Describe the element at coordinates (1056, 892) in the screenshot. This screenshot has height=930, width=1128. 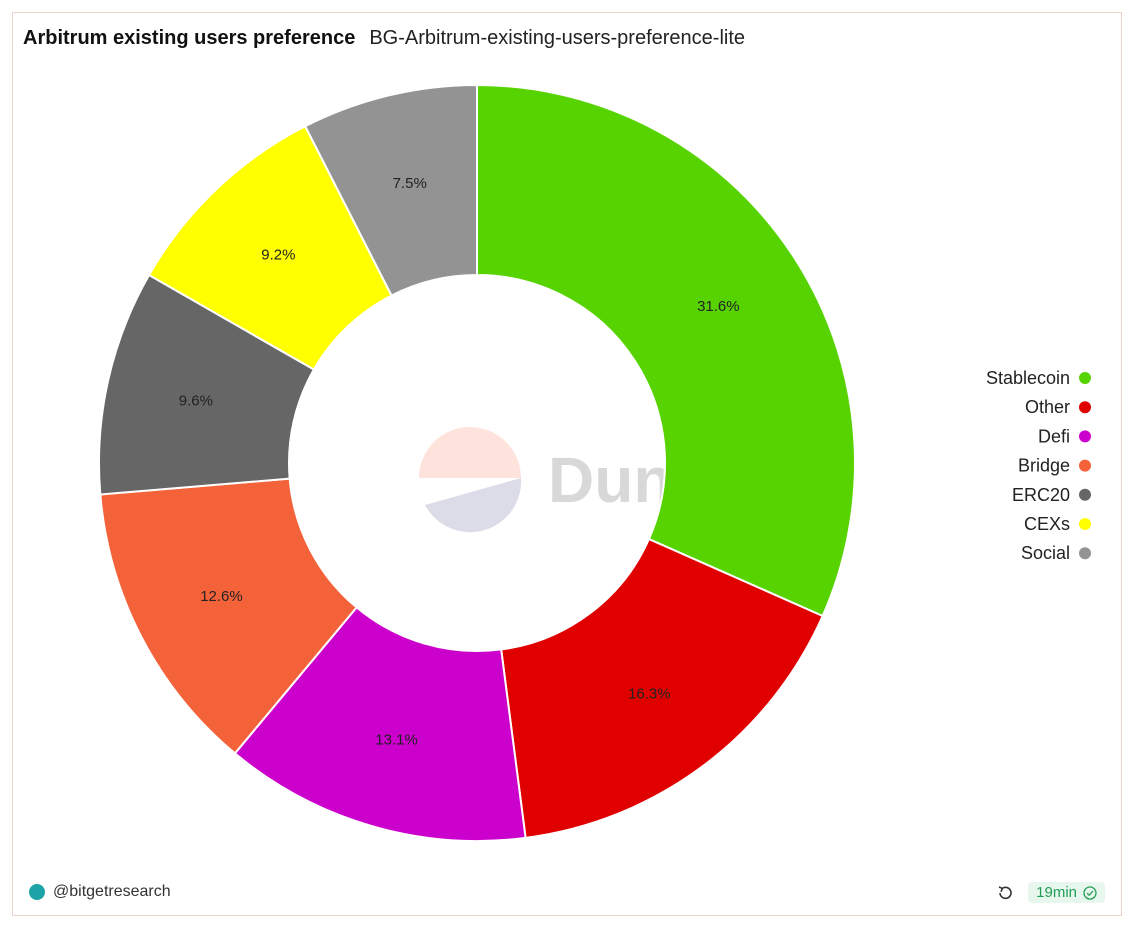
I see `freshness-text: 19min` at that location.